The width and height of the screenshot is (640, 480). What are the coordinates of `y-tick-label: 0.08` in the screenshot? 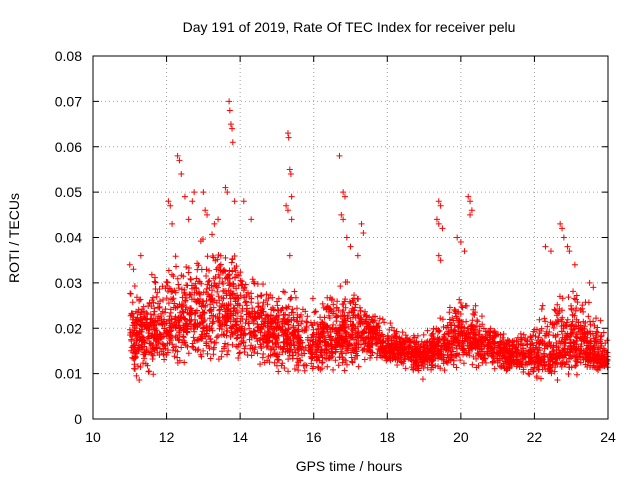 It's located at (68, 56).